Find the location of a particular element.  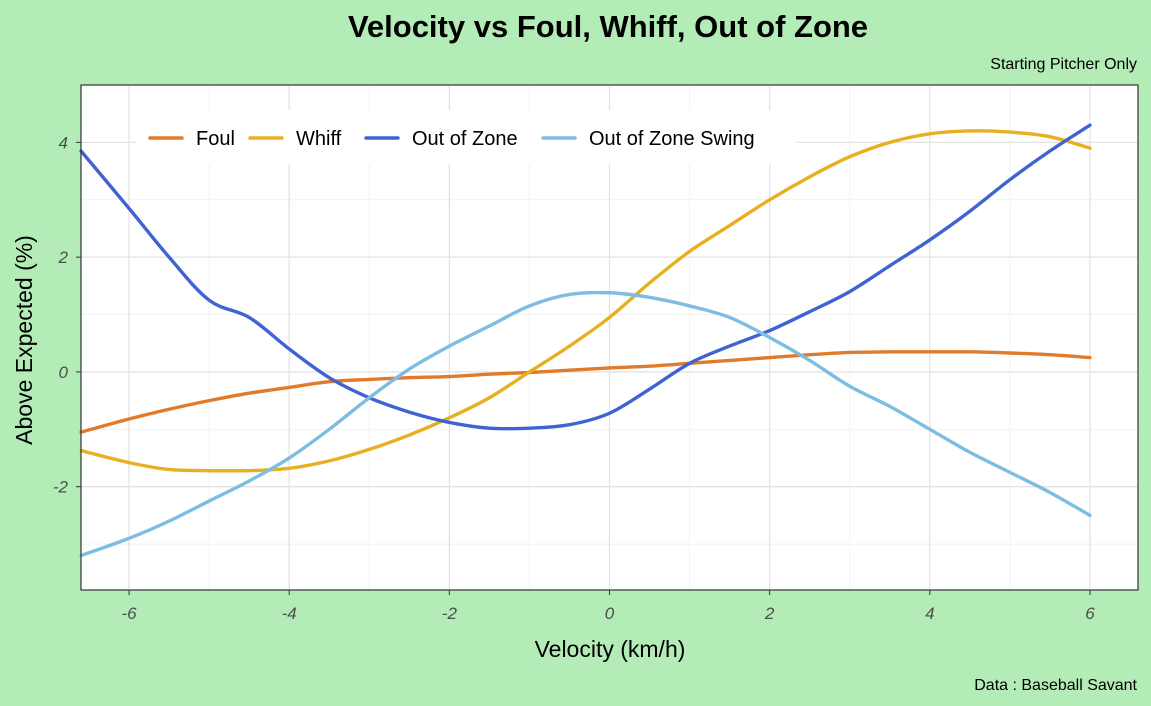

legend-label-out-of-zone-swing: Out of Zone Swing is located at coordinates (672, 139).